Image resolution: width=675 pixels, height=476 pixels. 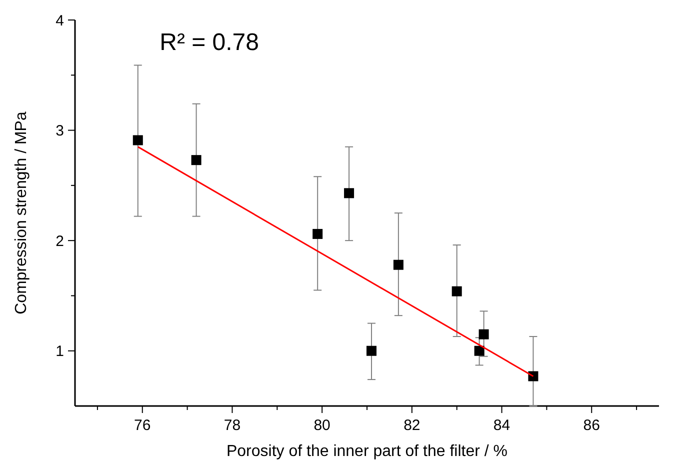 What do you see at coordinates (232, 425) in the screenshot?
I see `x-tick-label: 78` at bounding box center [232, 425].